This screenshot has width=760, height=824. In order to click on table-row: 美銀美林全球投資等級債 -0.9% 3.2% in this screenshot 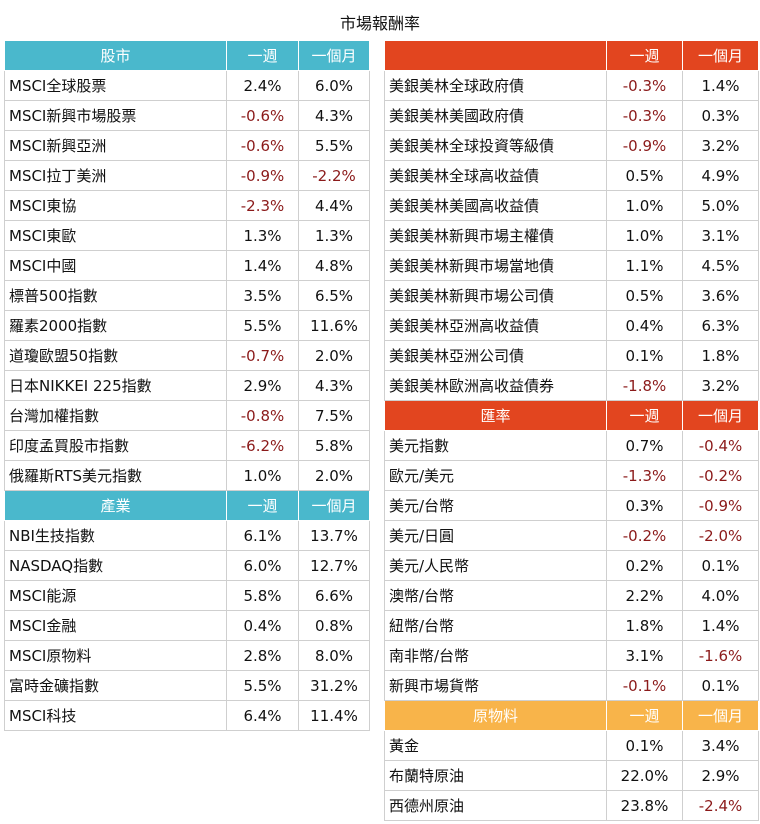, I will do `click(571, 145)`.